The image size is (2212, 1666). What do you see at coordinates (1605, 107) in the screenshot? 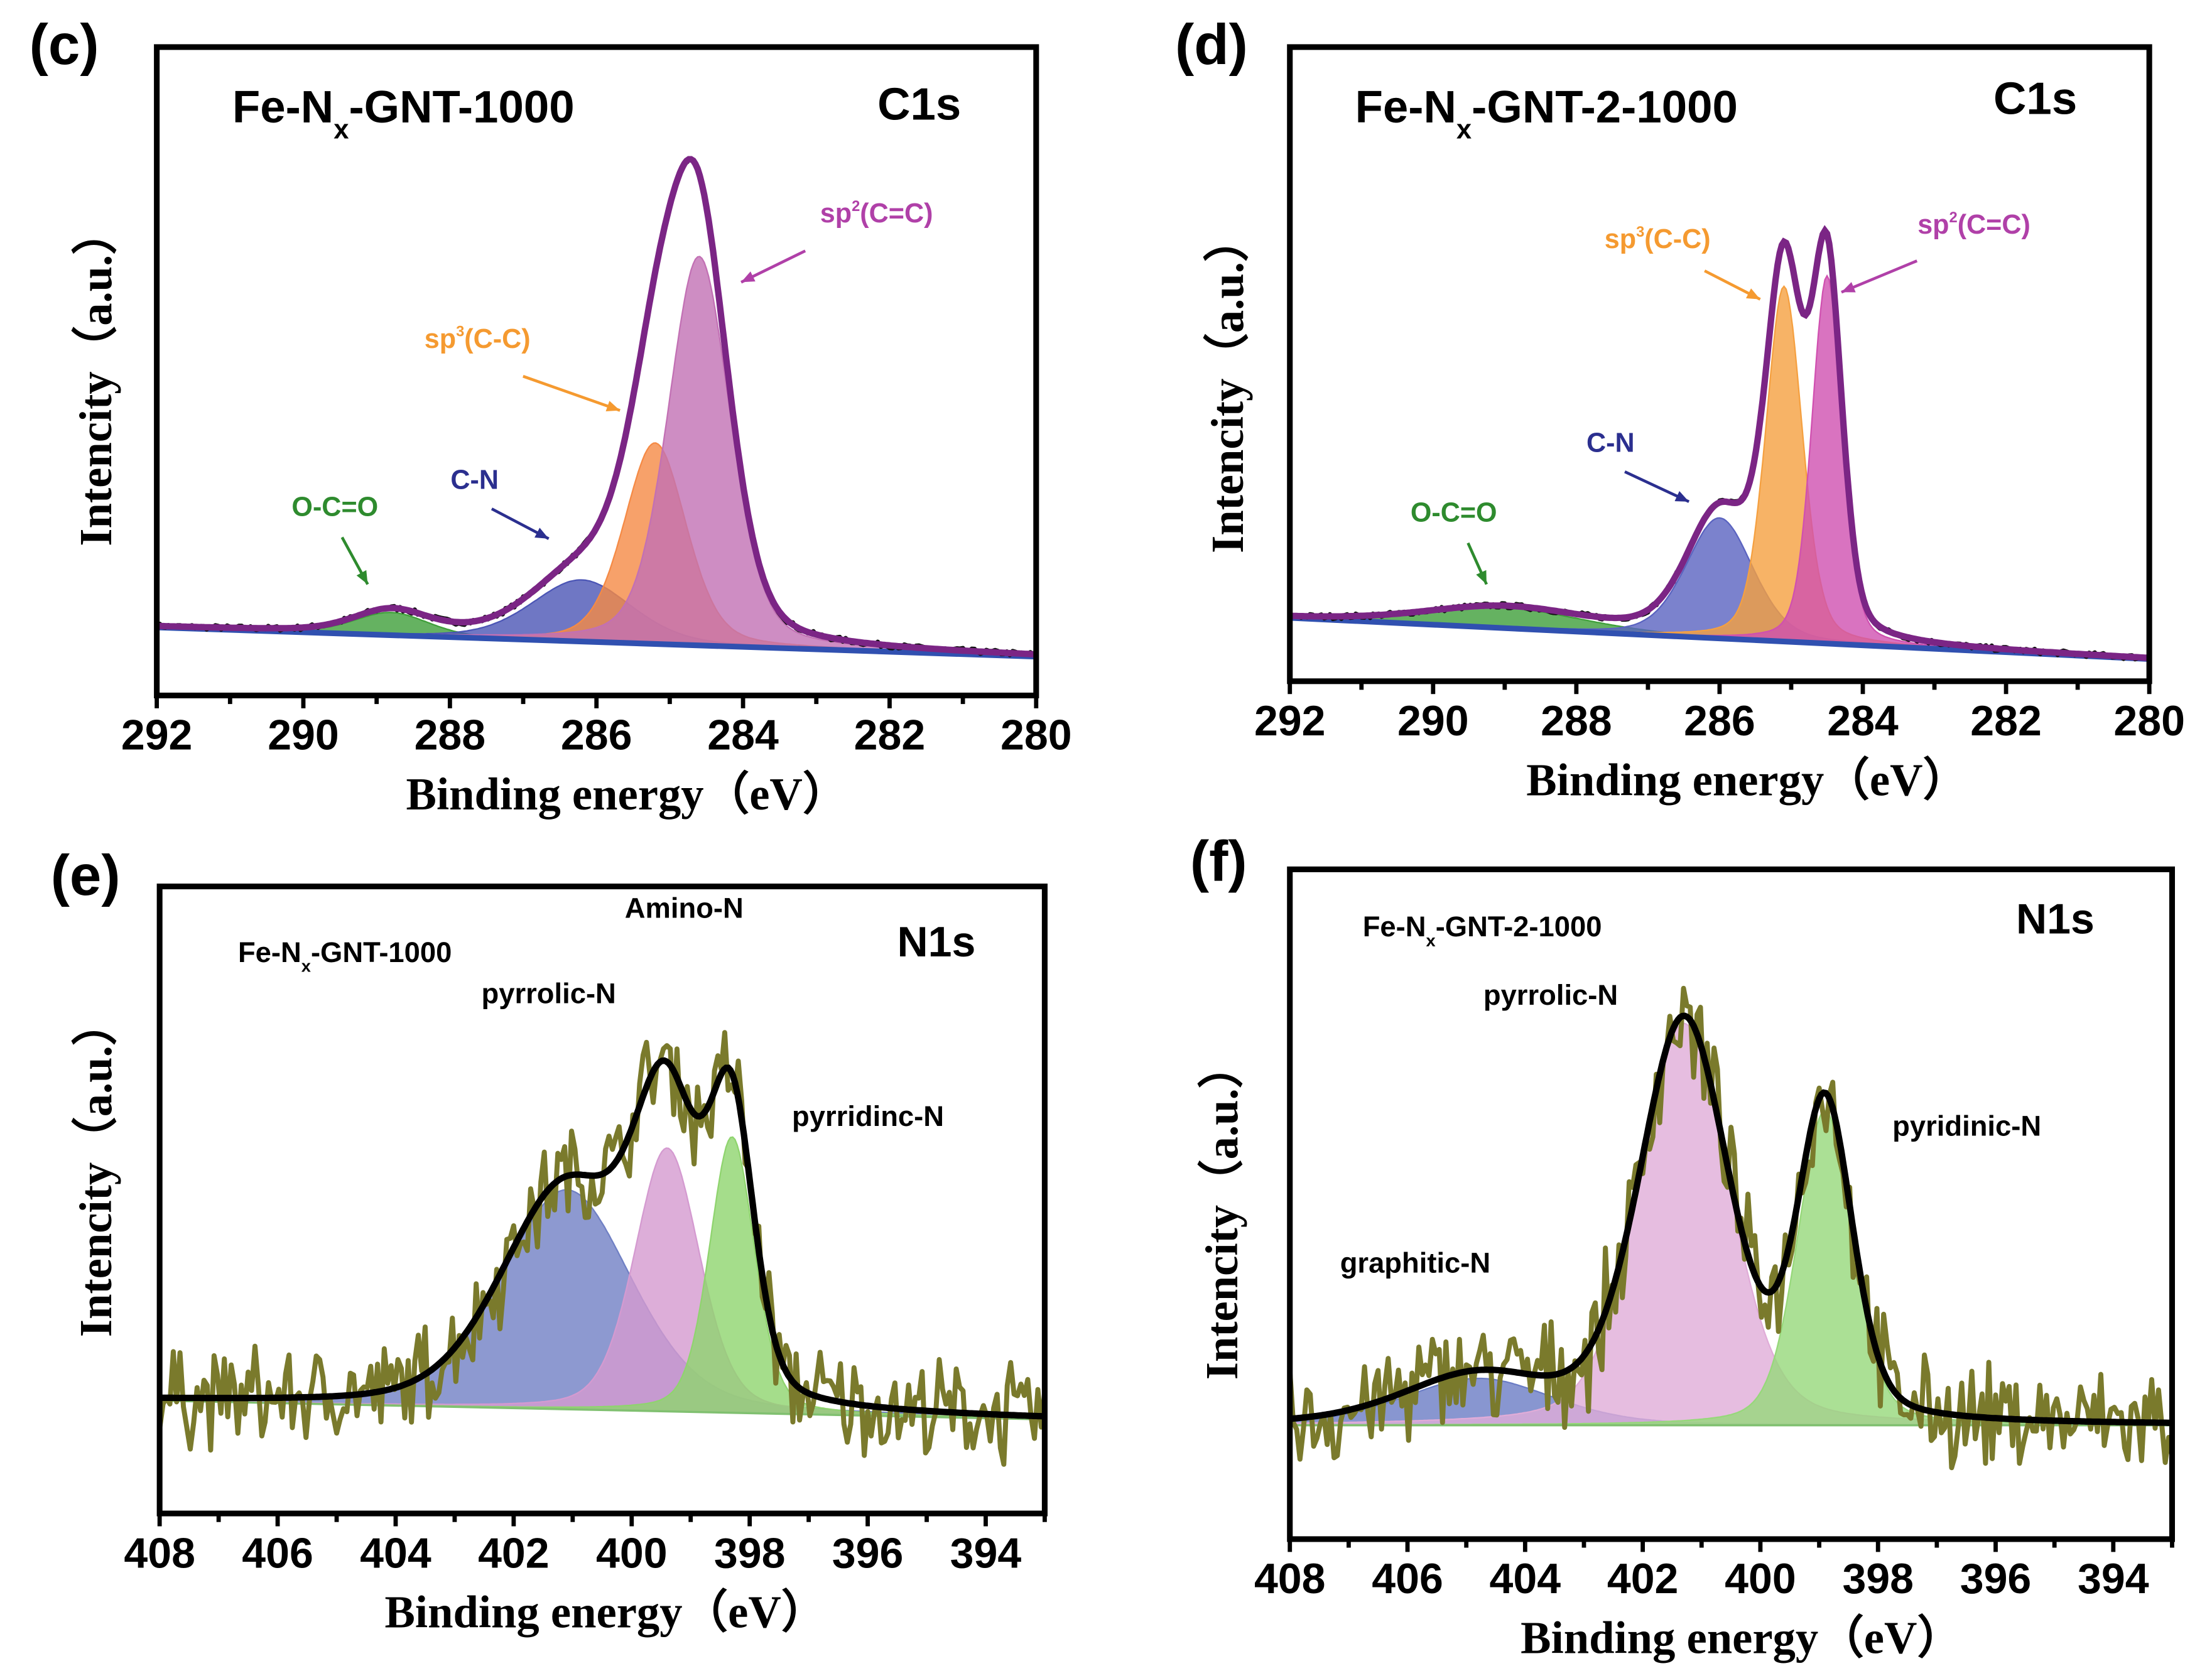
I see `sample-name-post: -GNT-2-1000` at bounding box center [1605, 107].